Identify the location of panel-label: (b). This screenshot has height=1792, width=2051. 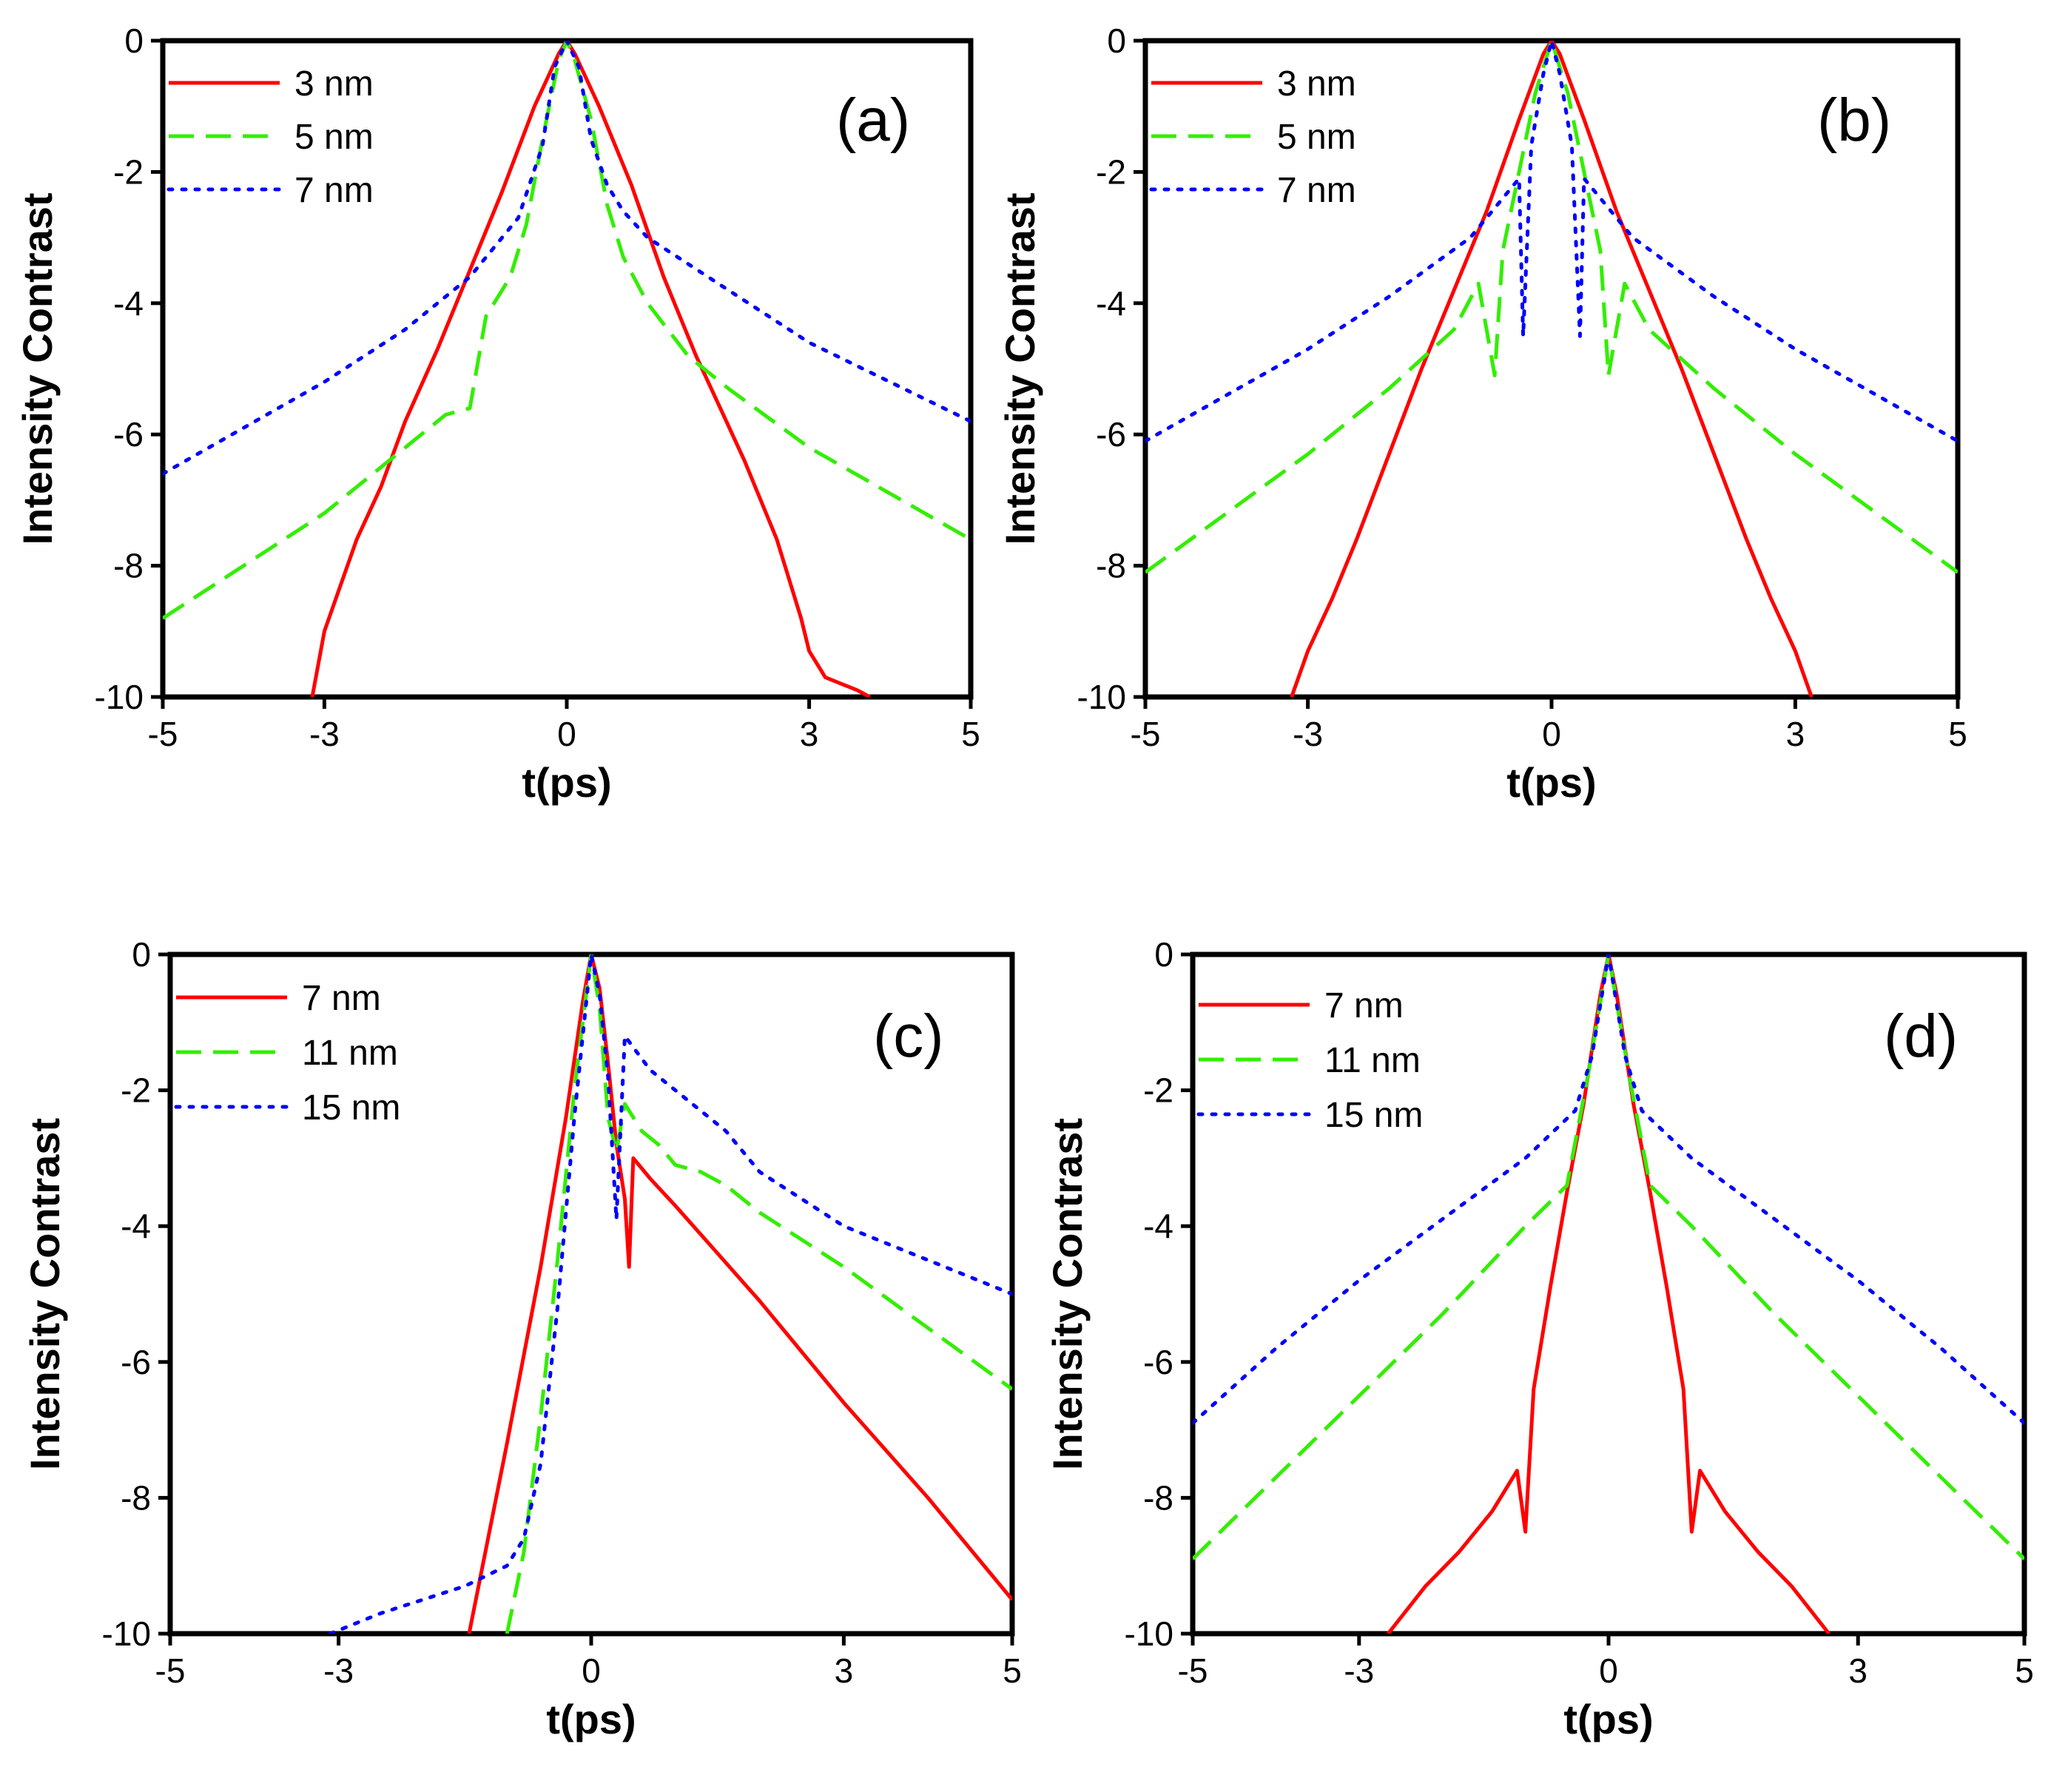
(1854, 120).